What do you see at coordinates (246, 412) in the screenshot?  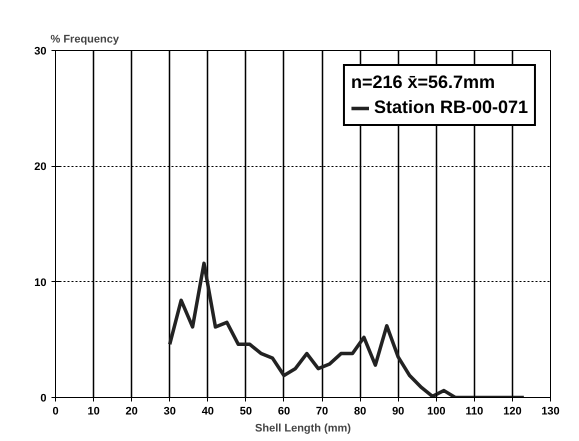 I see `x-tick-label: 50` at bounding box center [246, 412].